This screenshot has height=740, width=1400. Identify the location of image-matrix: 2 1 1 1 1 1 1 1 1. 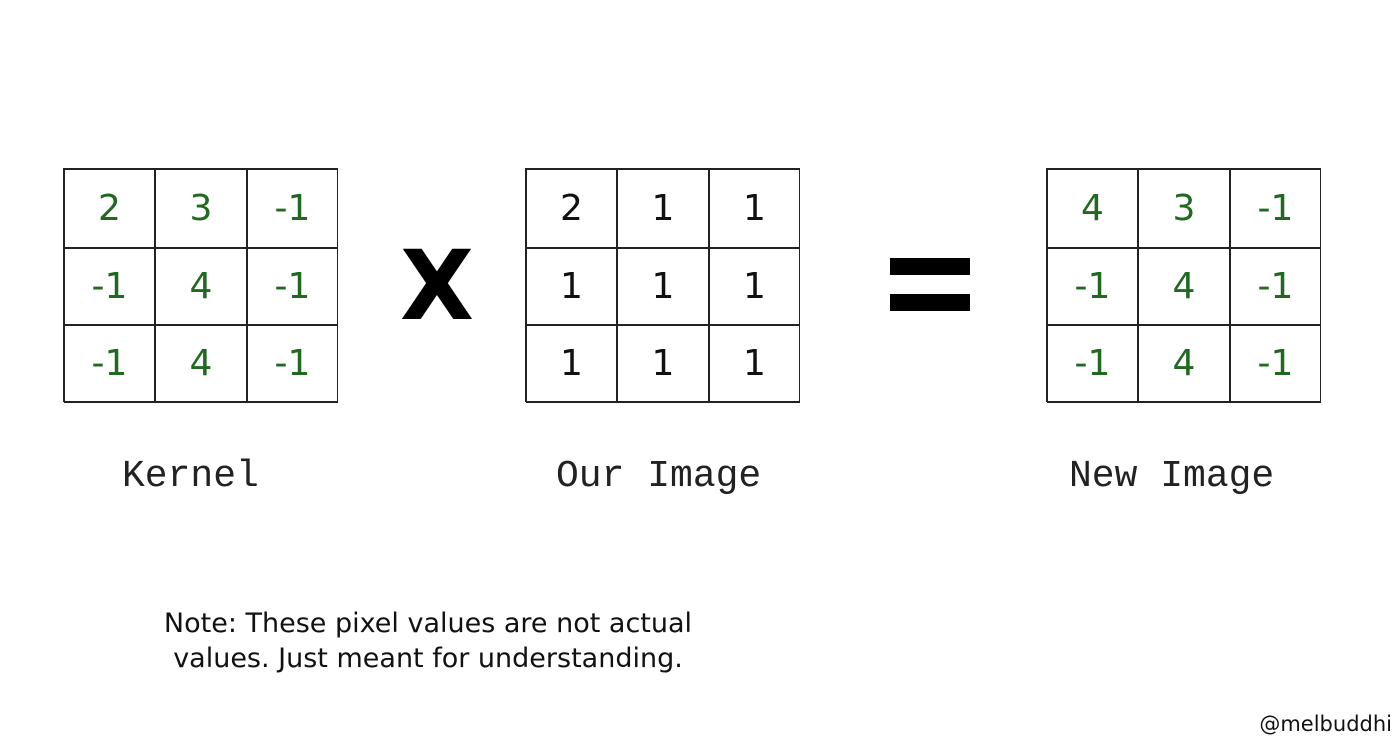
(662, 285).